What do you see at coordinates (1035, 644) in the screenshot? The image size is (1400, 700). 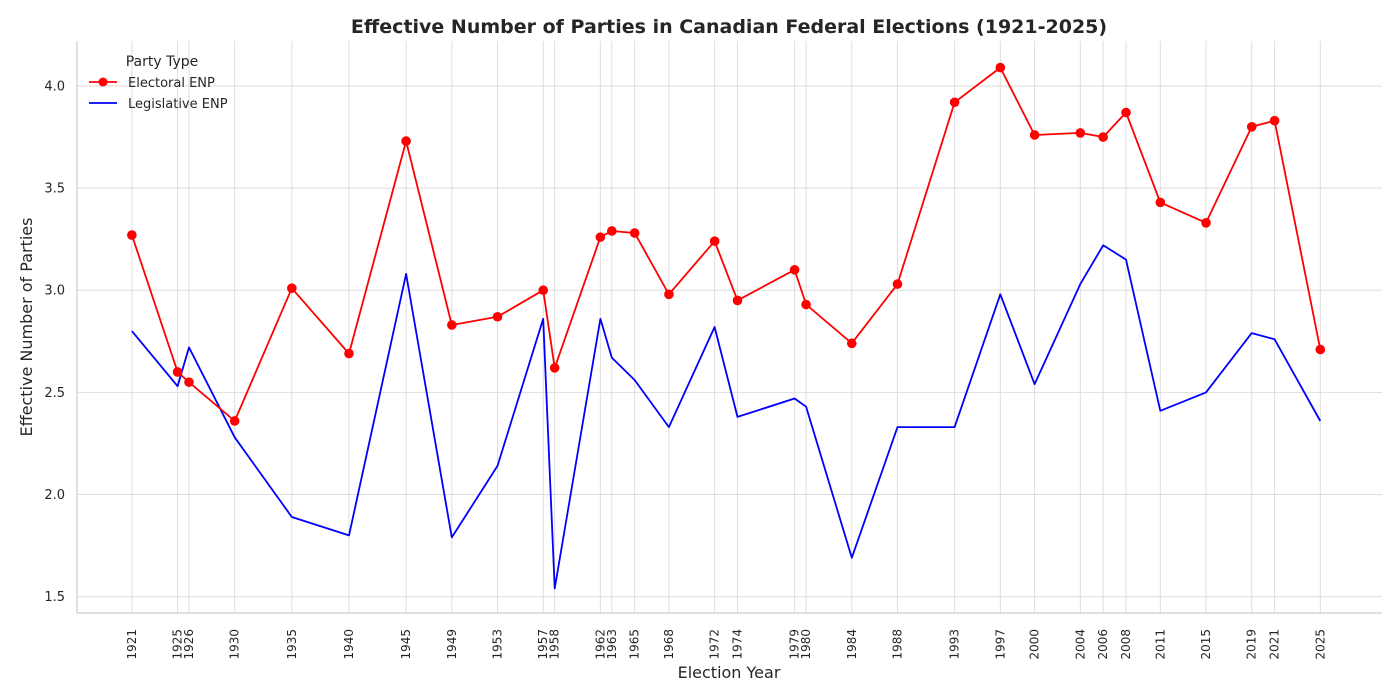 I see `x-tick-label: 2000` at bounding box center [1035, 644].